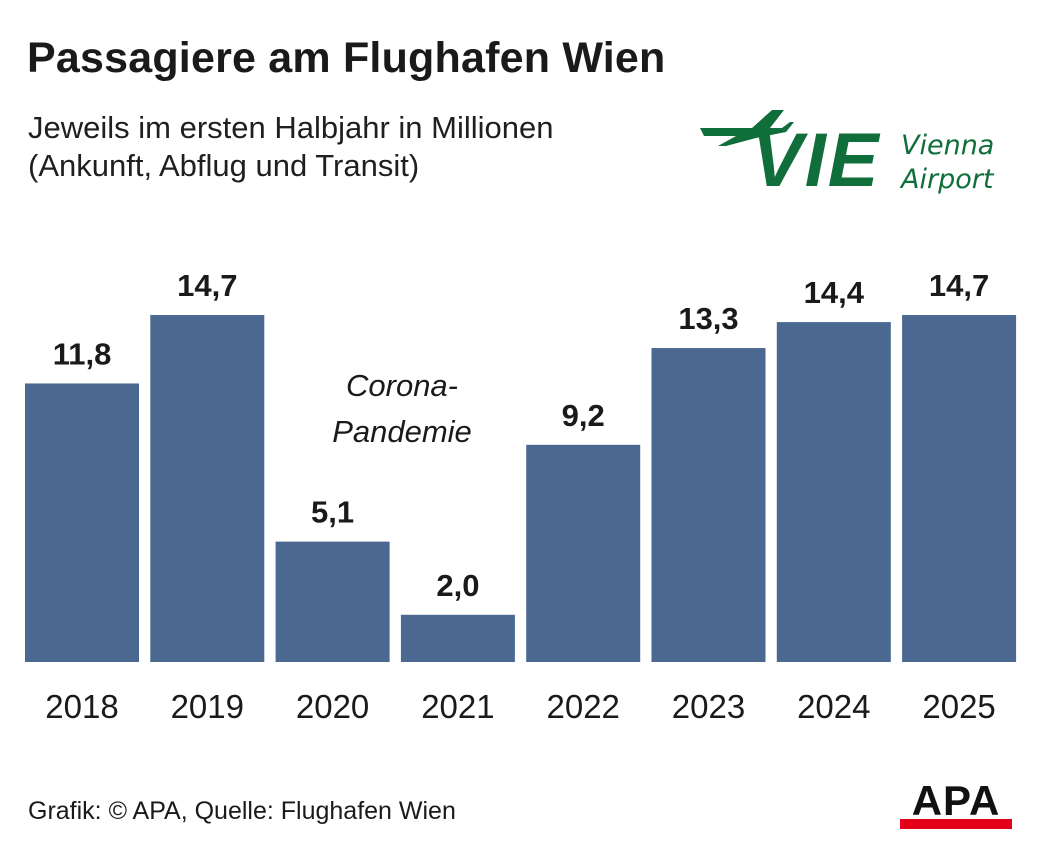  Describe the element at coordinates (747, 128) in the screenshot. I see `airplane-icon` at that location.